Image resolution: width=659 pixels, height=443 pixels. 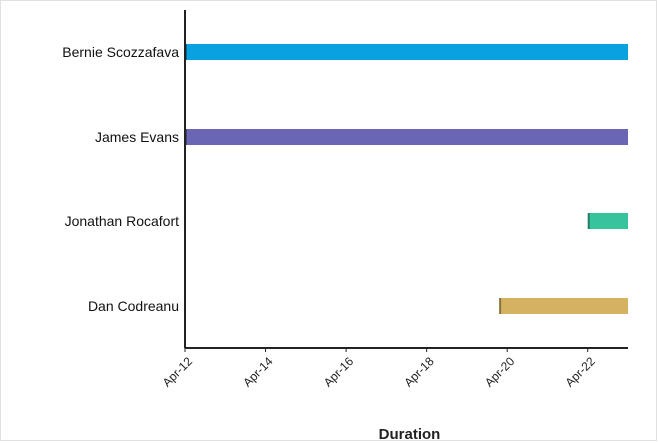 I want to click on x-tick-labels: Apr-12 Apr-14 Apr-16 Apr-18 Apr-20 Apr-22, so click(x=379, y=369).